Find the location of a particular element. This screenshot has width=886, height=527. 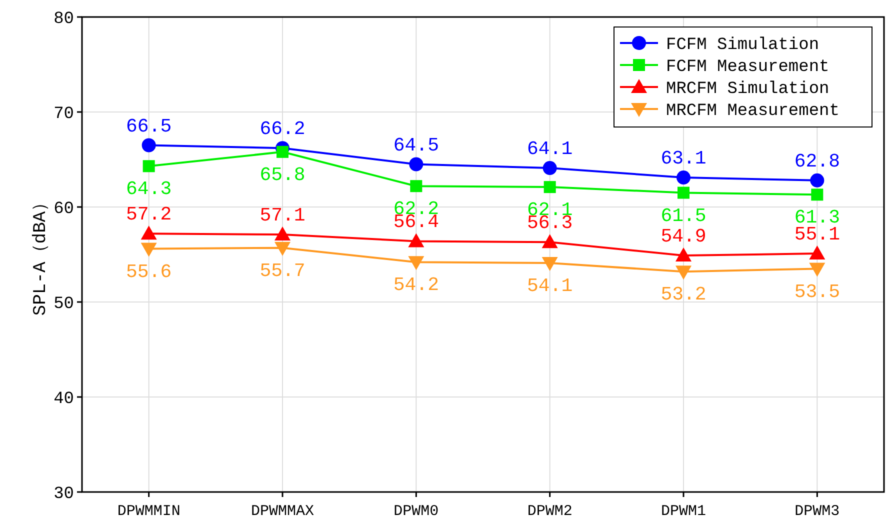

data-label: 53.2 is located at coordinates (683, 295).